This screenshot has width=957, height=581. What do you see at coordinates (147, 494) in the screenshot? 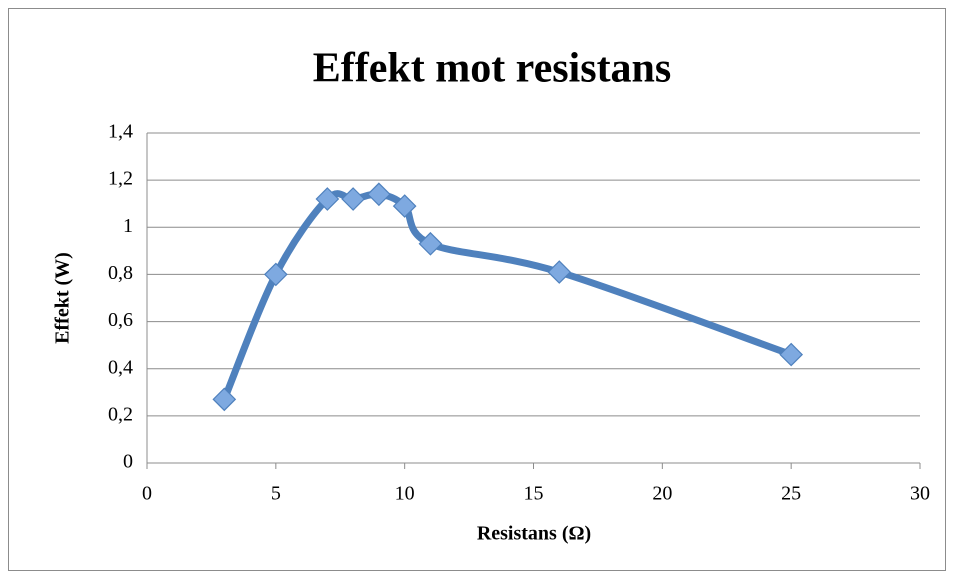
I see `x-tick-label: 0` at bounding box center [147, 494].